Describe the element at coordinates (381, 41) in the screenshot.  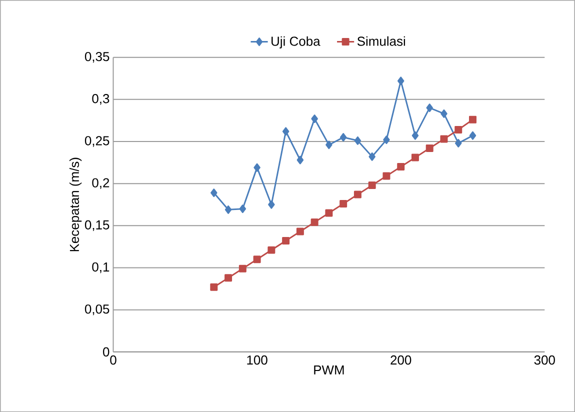
I see `legend-label: Simulasi` at that location.